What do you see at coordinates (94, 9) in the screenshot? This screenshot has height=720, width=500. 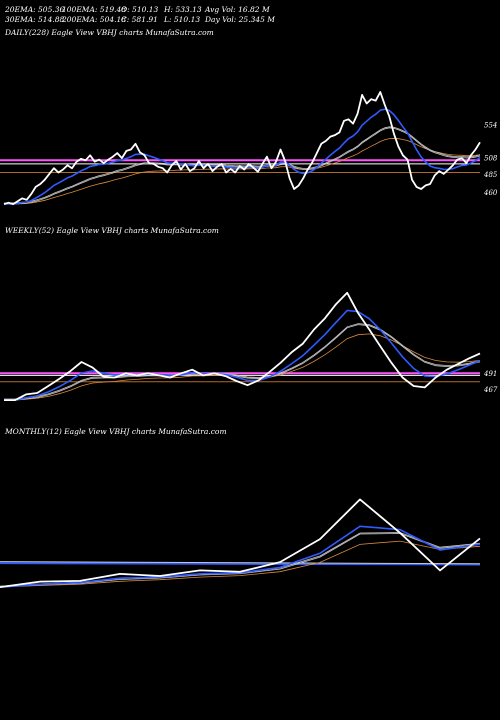 I see `ema100-stat: 100EMA: 519.48` at bounding box center [94, 9].